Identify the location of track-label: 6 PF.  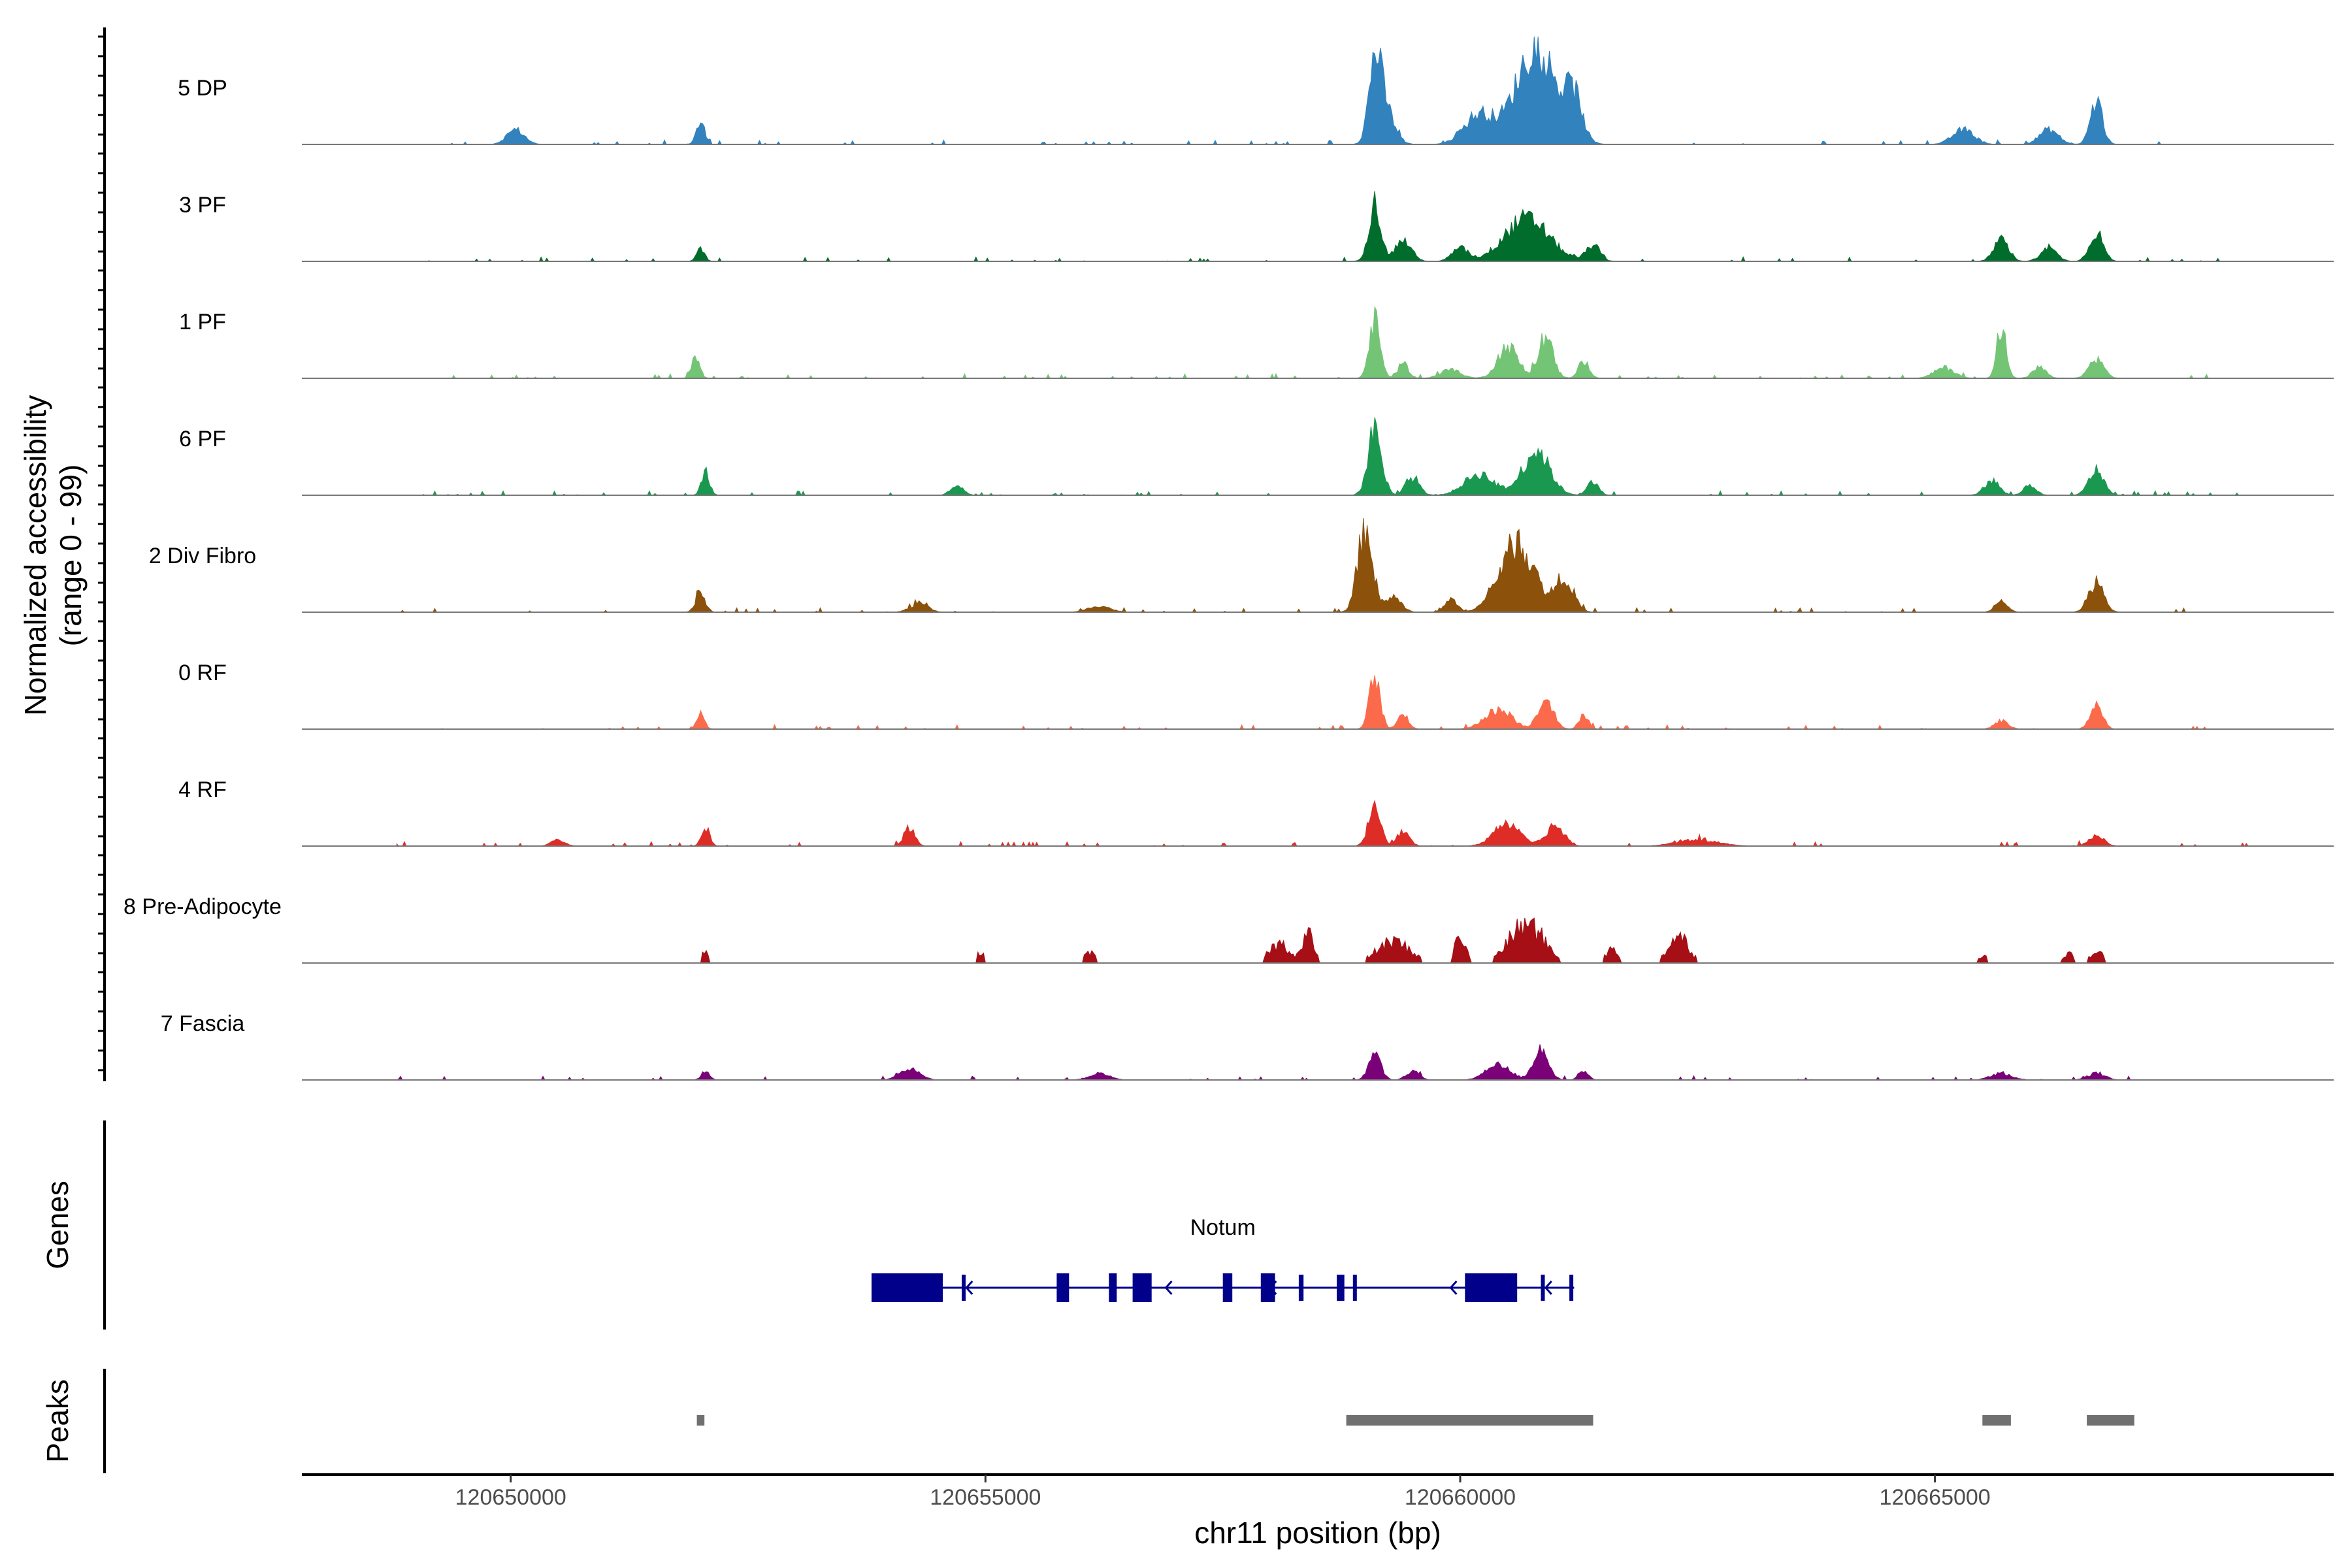
(202, 439).